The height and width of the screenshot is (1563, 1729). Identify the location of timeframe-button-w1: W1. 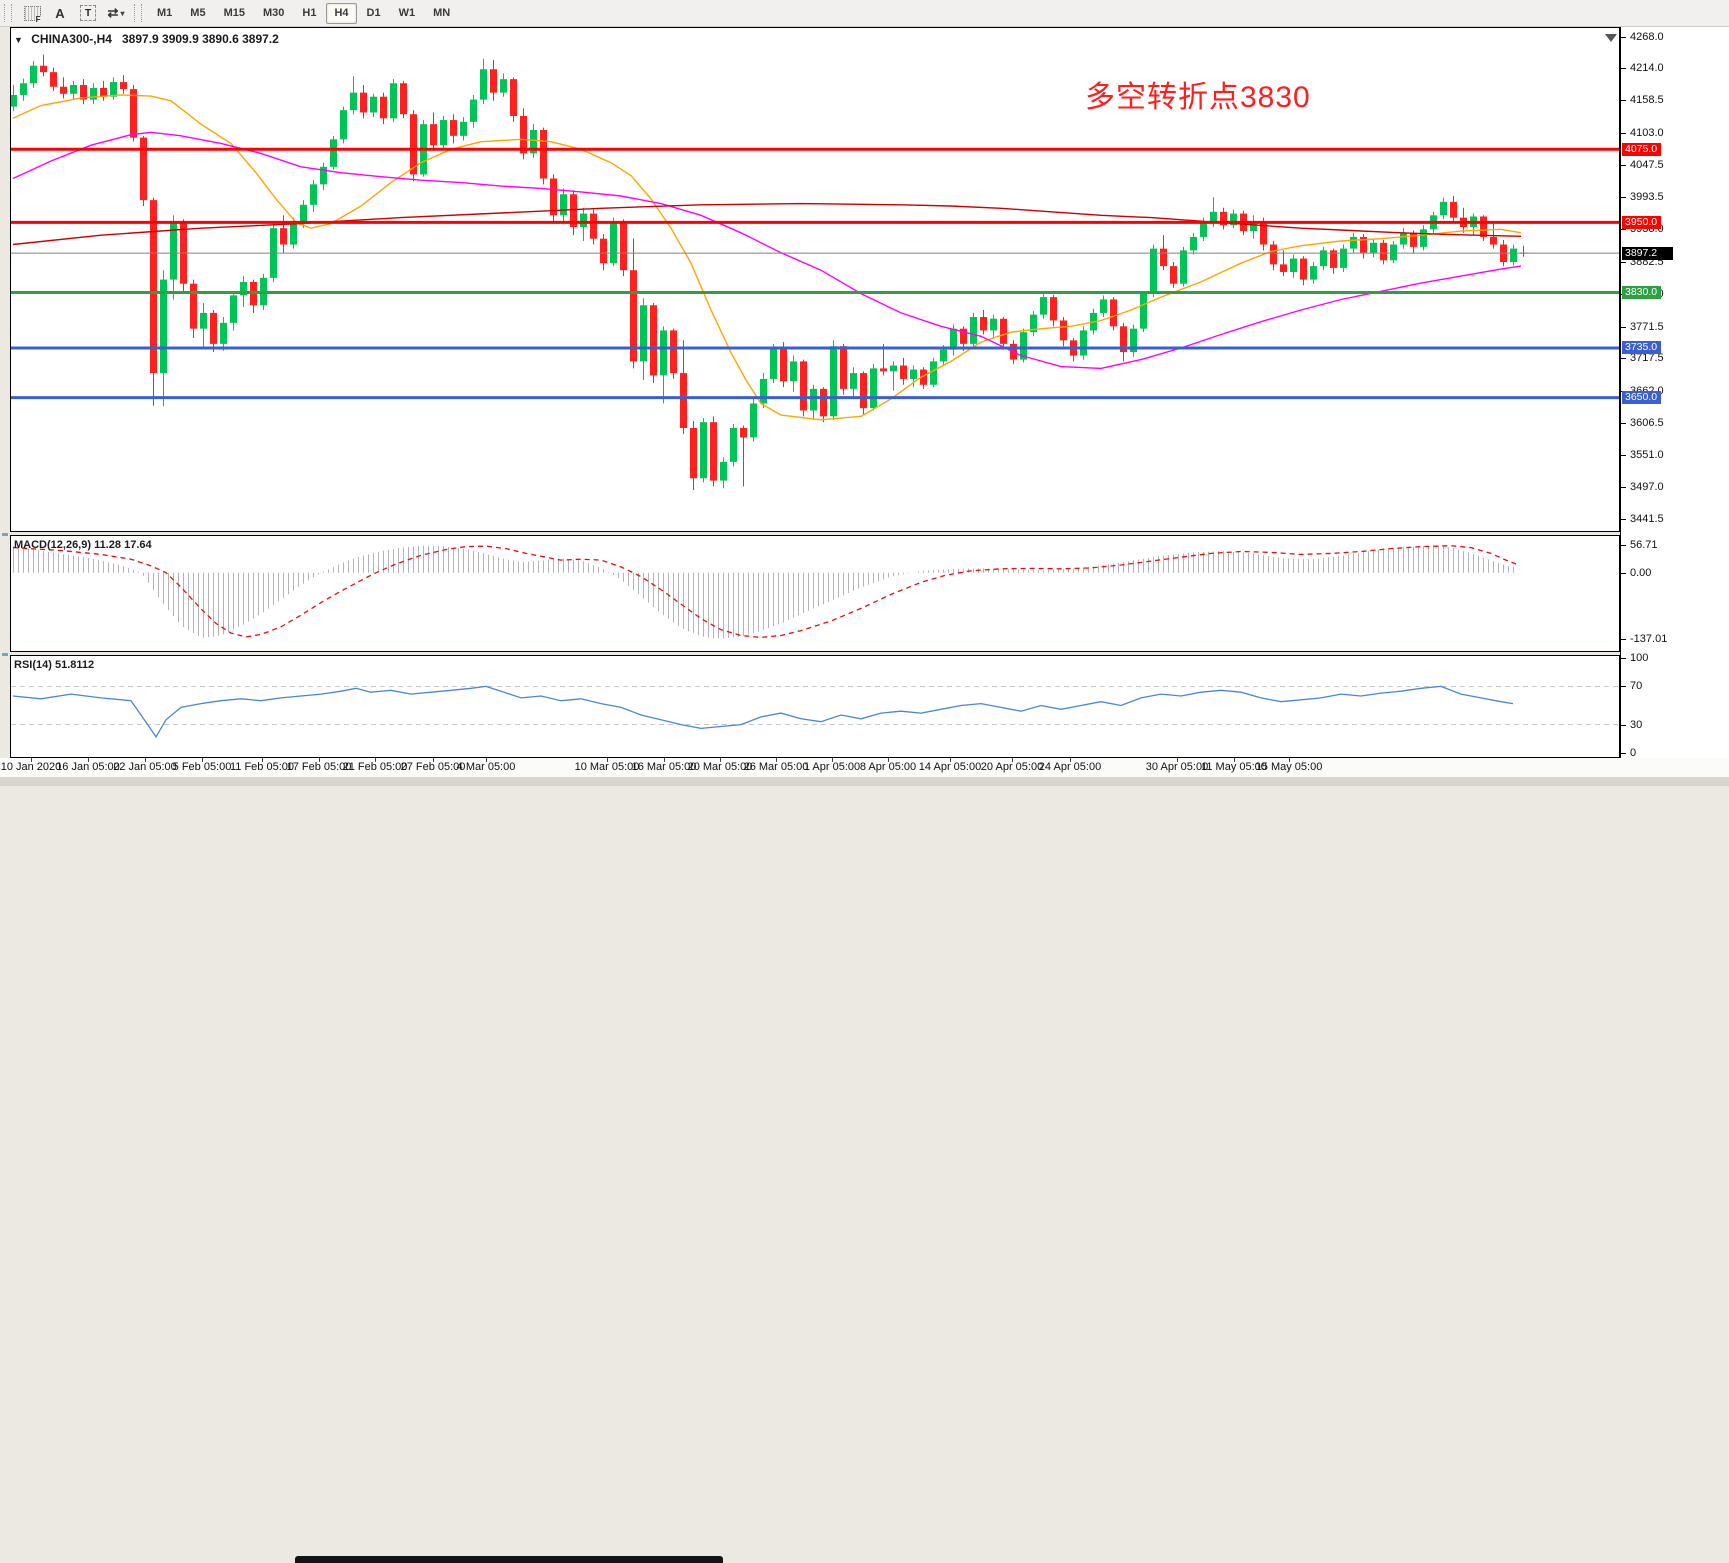
(407, 13).